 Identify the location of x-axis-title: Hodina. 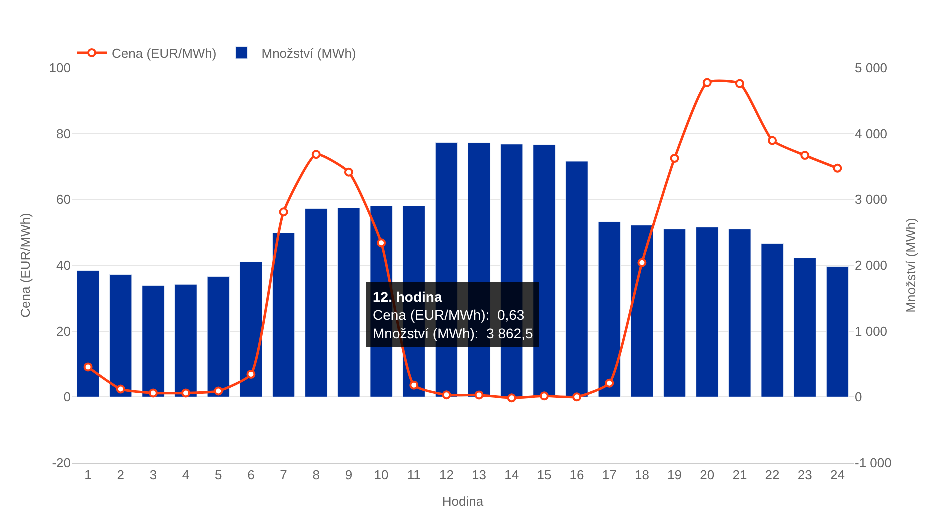
(463, 502).